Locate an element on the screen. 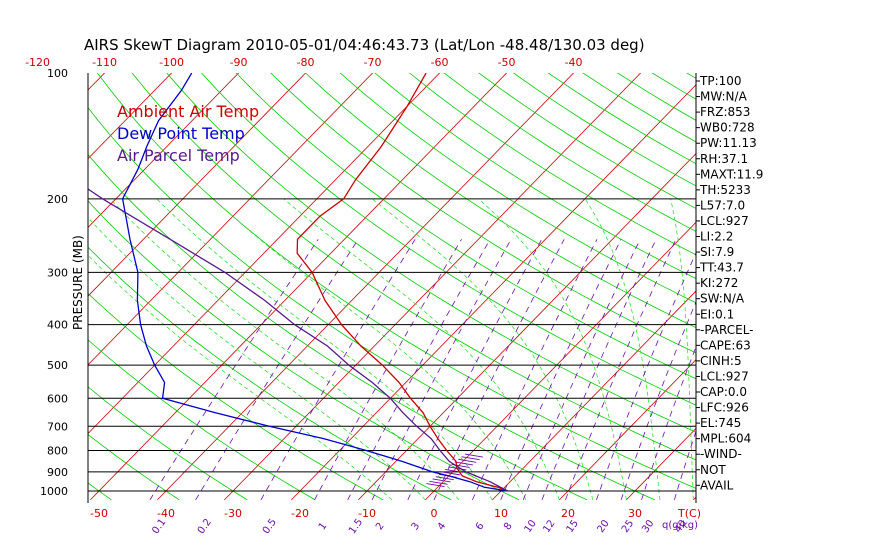  sounding-index-label: MW:N/A is located at coordinates (724, 97).